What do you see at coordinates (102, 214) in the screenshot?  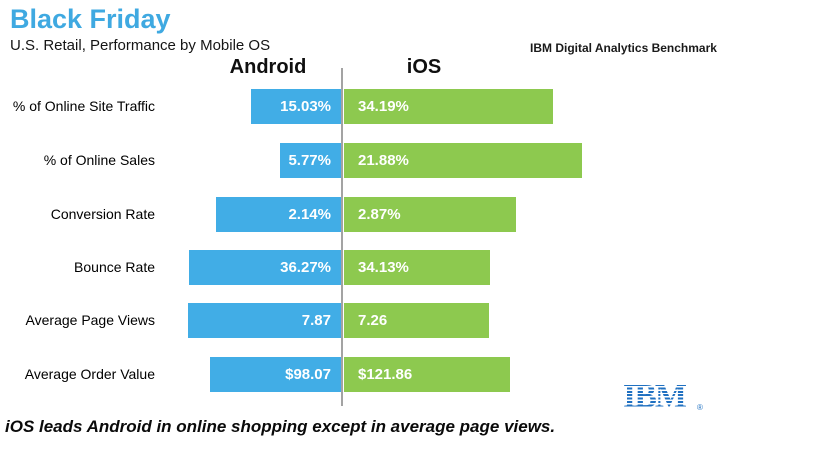 I see `category-label: Conversion Rate` at bounding box center [102, 214].